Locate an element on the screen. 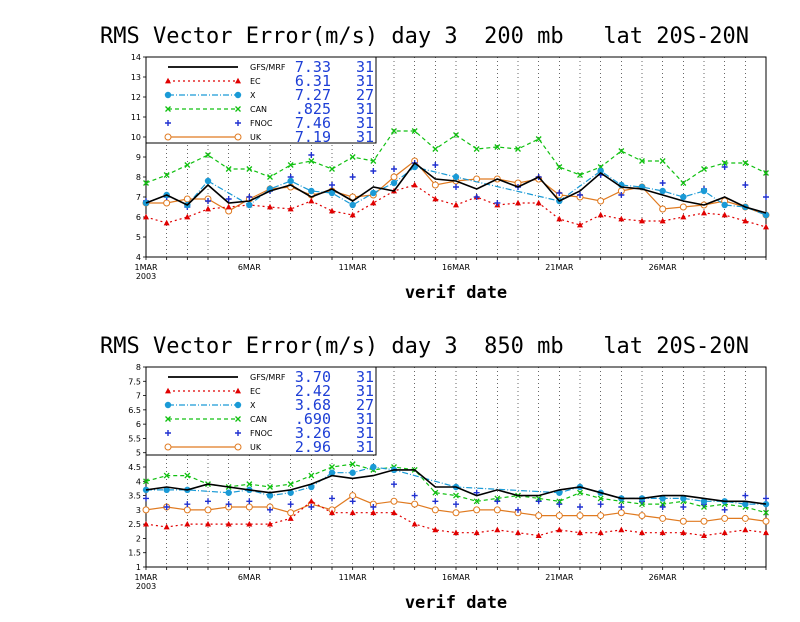 The image size is (800, 622). x-tick-sublabel: 2003 is located at coordinates (146, 586).